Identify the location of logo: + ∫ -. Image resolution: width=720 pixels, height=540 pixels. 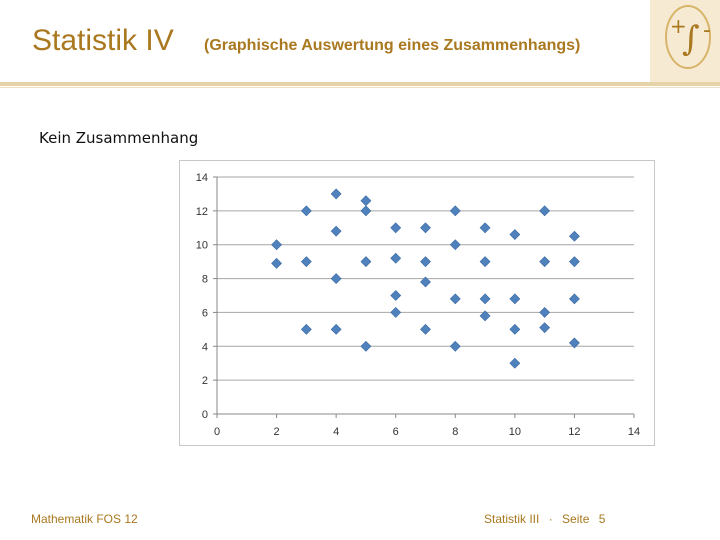
(685, 41).